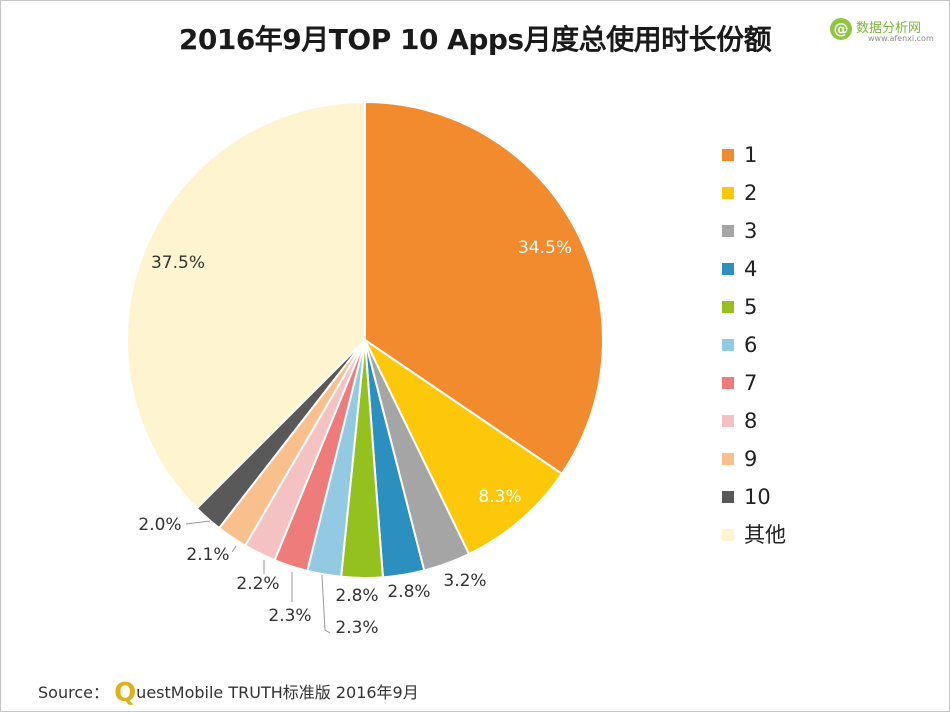 This screenshot has height=712, width=950. What do you see at coordinates (751, 231) in the screenshot?
I see `legend-label-3: 3` at bounding box center [751, 231].